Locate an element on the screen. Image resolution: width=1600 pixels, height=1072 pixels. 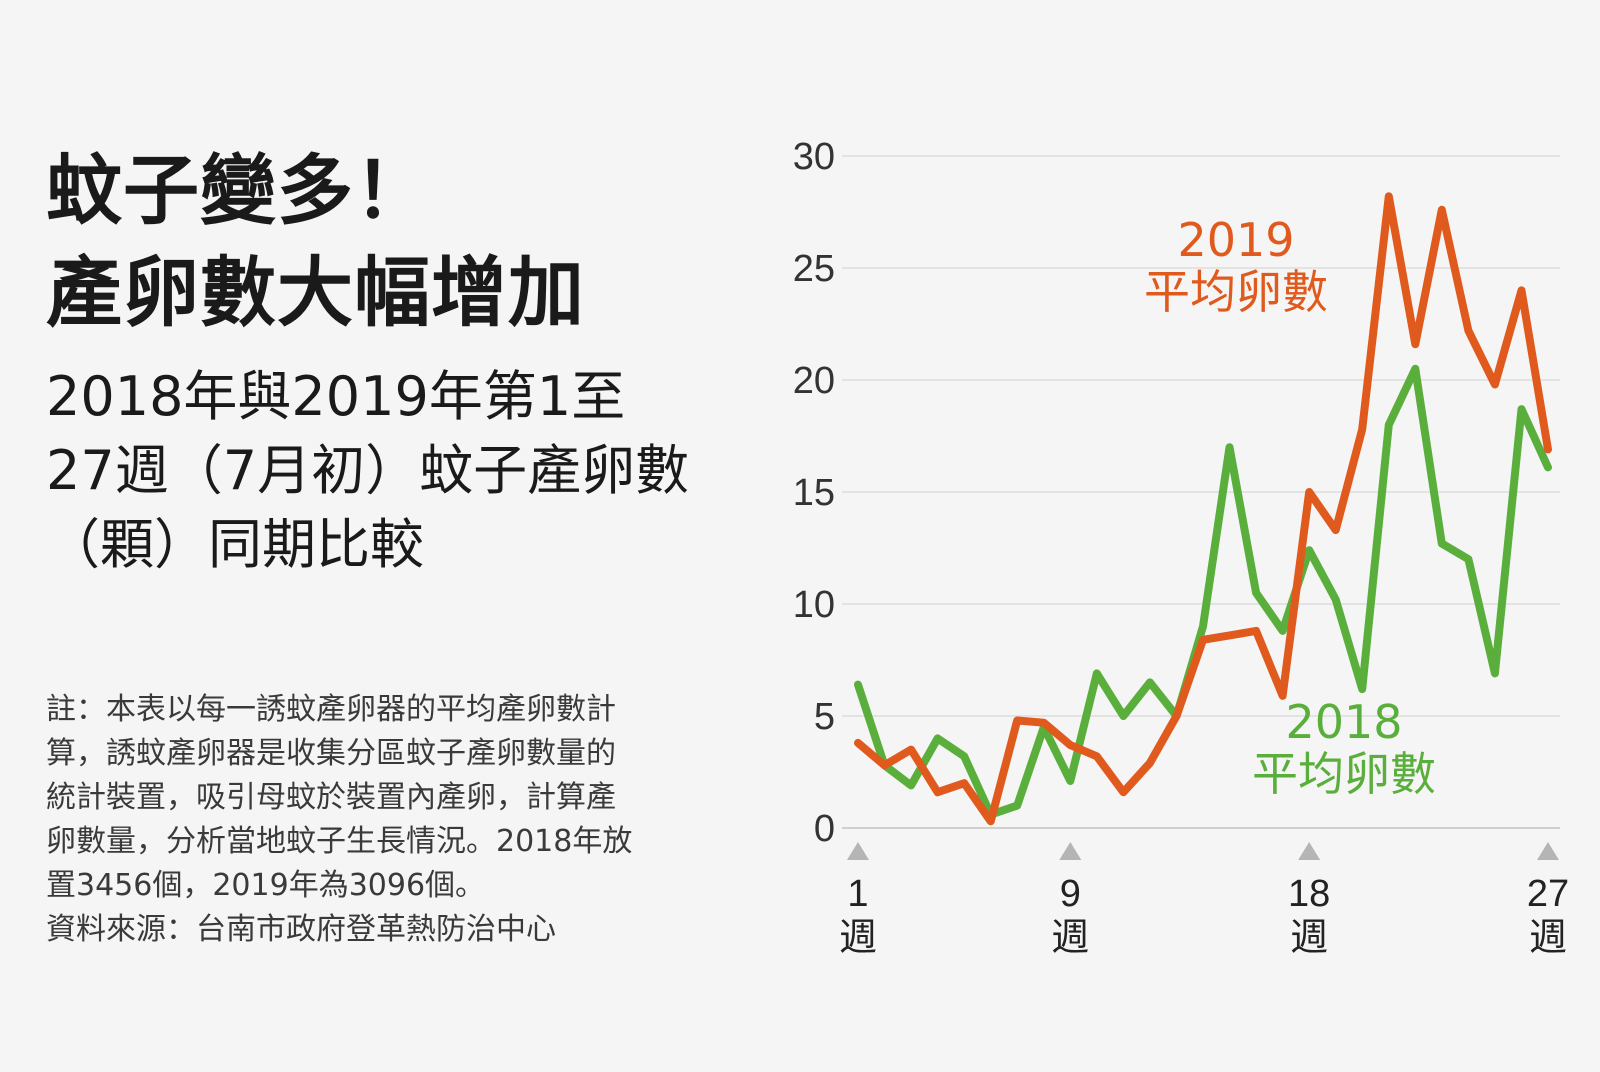
data-point-2019-w13 is located at coordinates (1176, 716).